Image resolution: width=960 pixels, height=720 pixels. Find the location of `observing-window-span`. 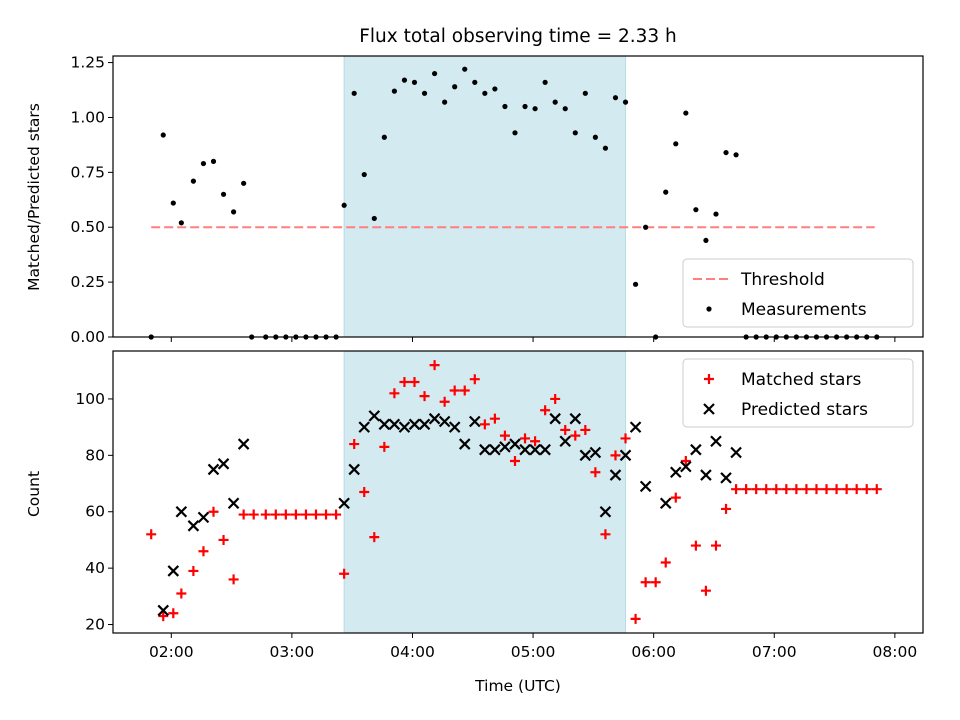

observing-window-span is located at coordinates (485, 196).